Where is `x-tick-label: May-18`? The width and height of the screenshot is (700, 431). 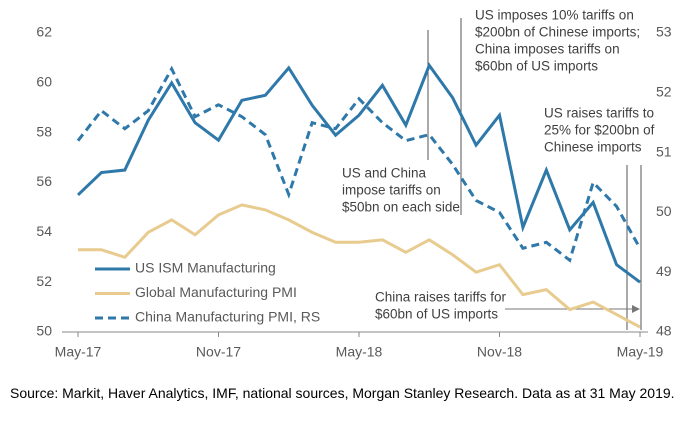
x-tick-label: May-18 is located at coordinates (359, 352).